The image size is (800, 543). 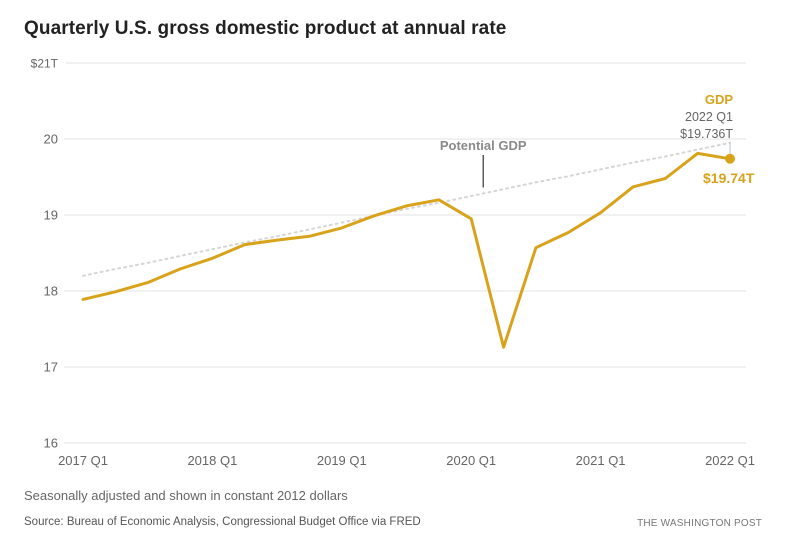 What do you see at coordinates (730, 460) in the screenshot?
I see `x-tick-label: 2022 Q1` at bounding box center [730, 460].